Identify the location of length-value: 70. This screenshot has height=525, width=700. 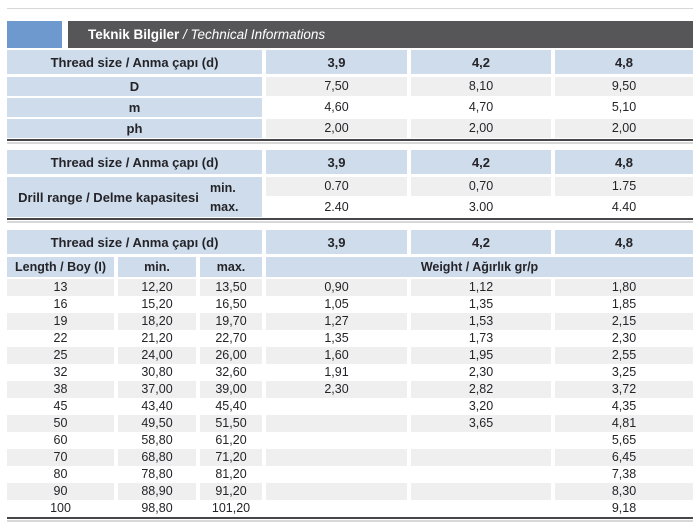
(60, 457).